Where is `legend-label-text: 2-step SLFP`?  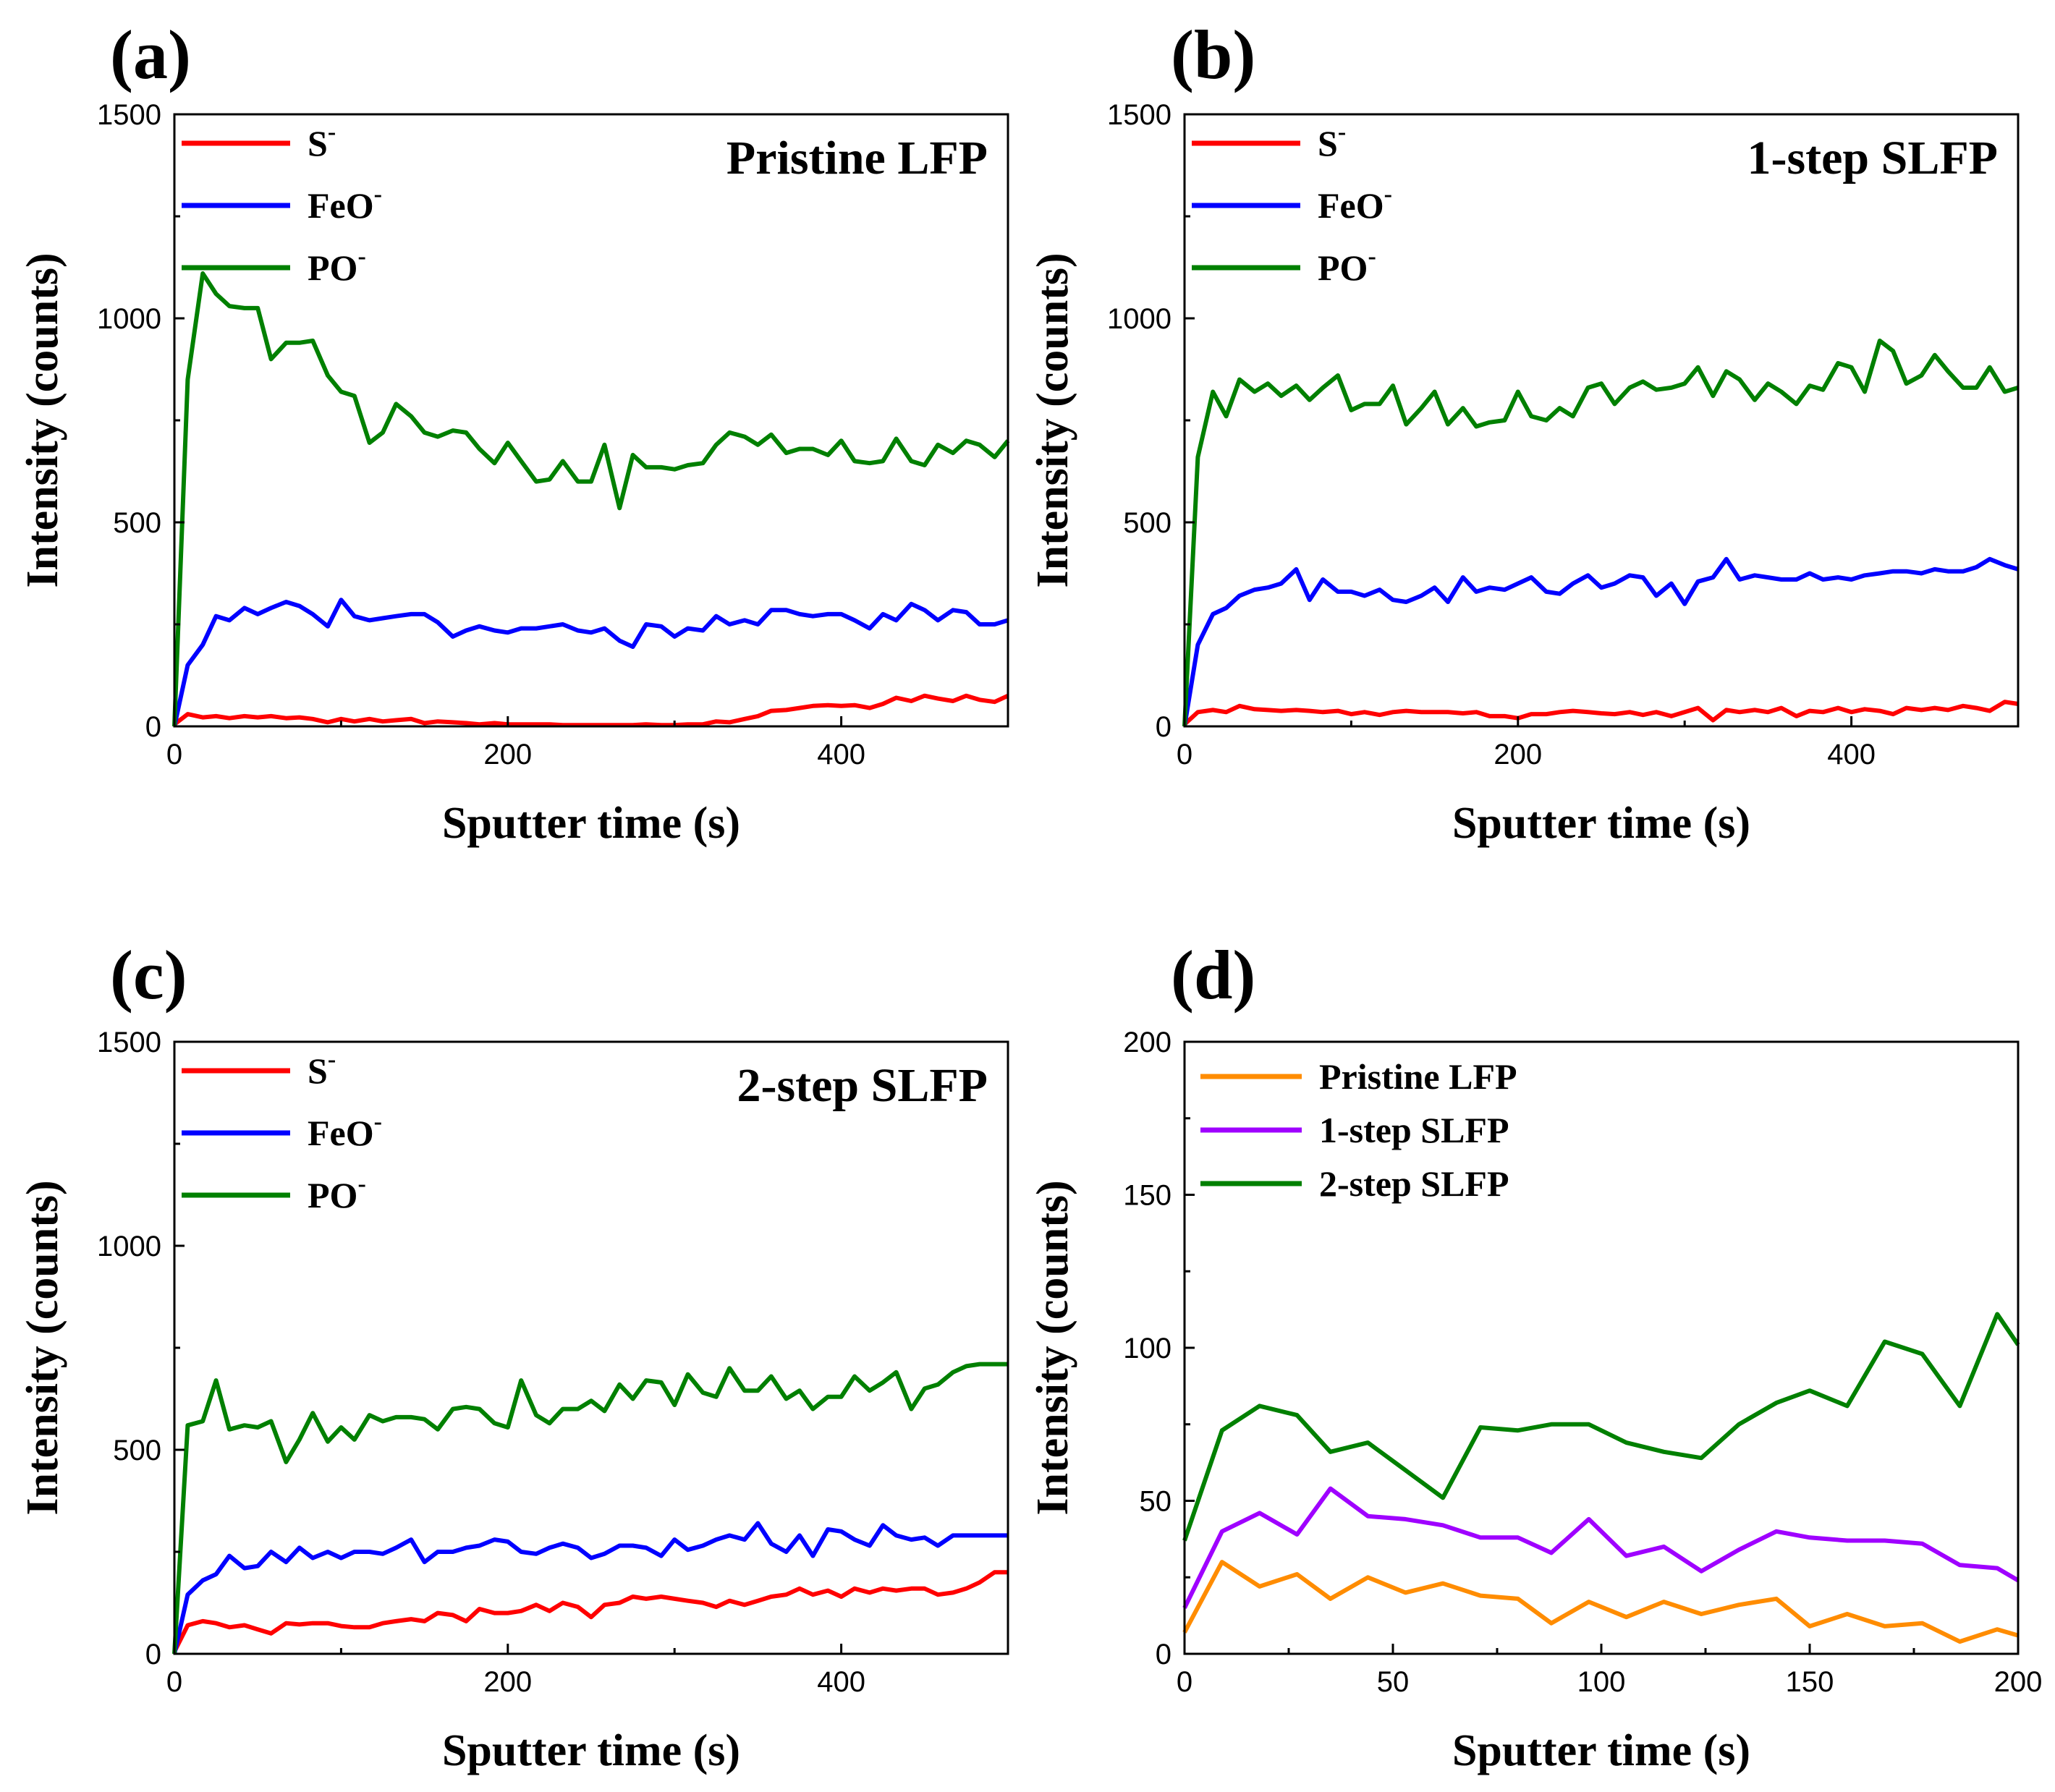
legend-label-text: 2-step SLFP is located at coordinates (1414, 1183).